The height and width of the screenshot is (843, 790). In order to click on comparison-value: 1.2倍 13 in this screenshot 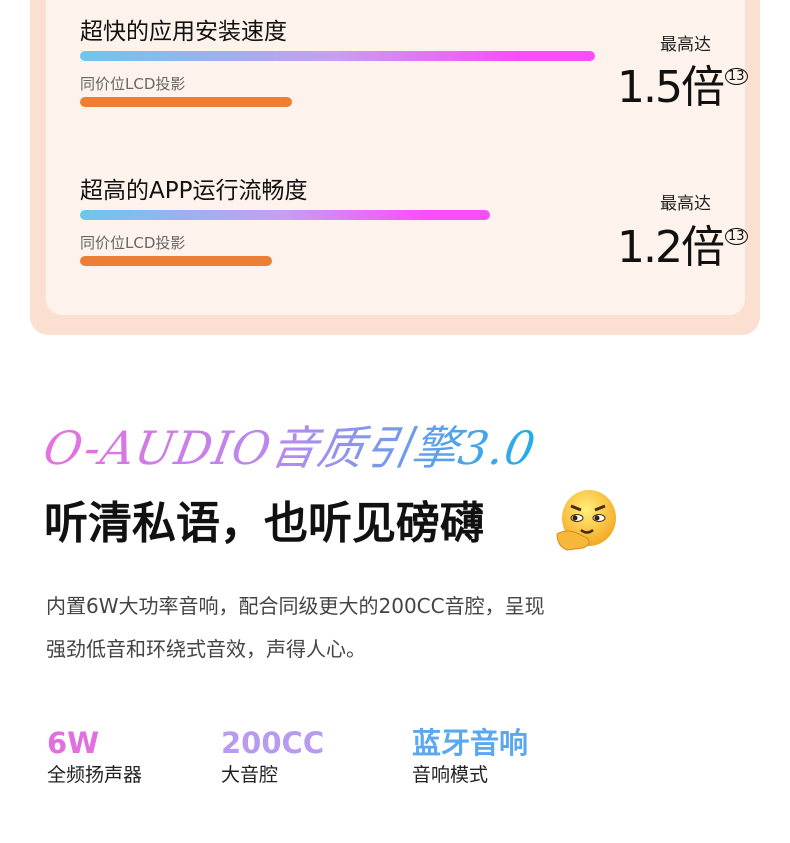, I will do `click(682, 248)`.